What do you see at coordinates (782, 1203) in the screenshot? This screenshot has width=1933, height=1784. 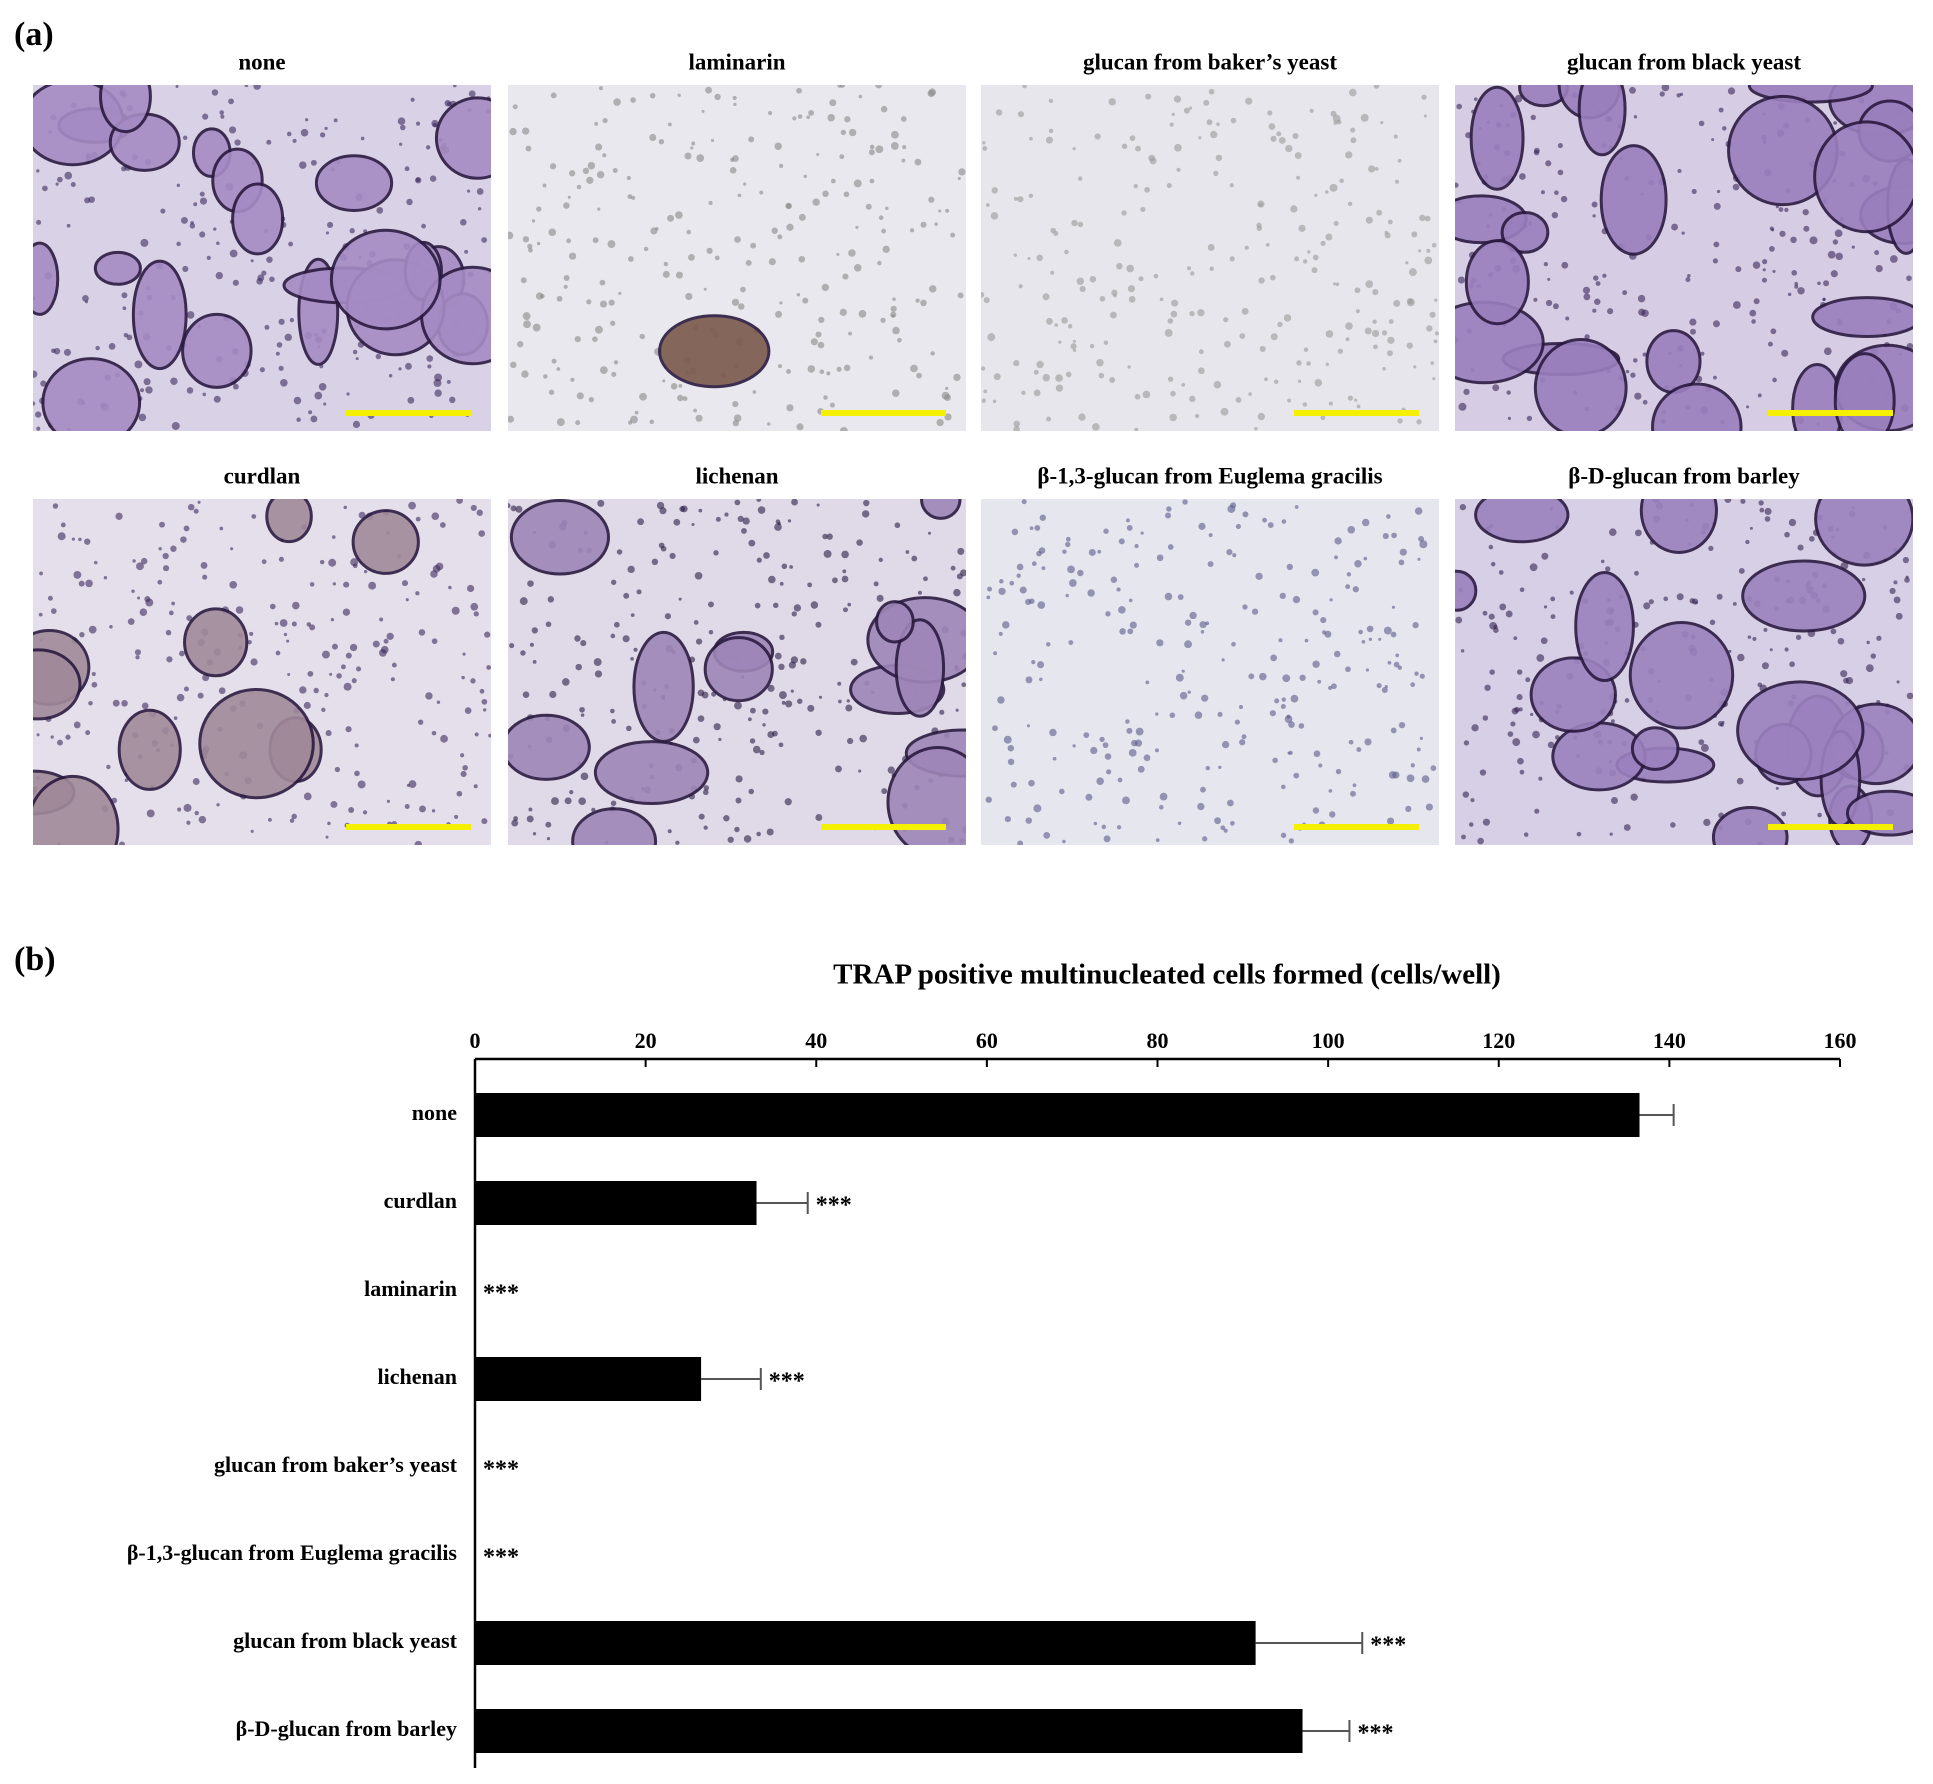 I see `error-bar` at bounding box center [782, 1203].